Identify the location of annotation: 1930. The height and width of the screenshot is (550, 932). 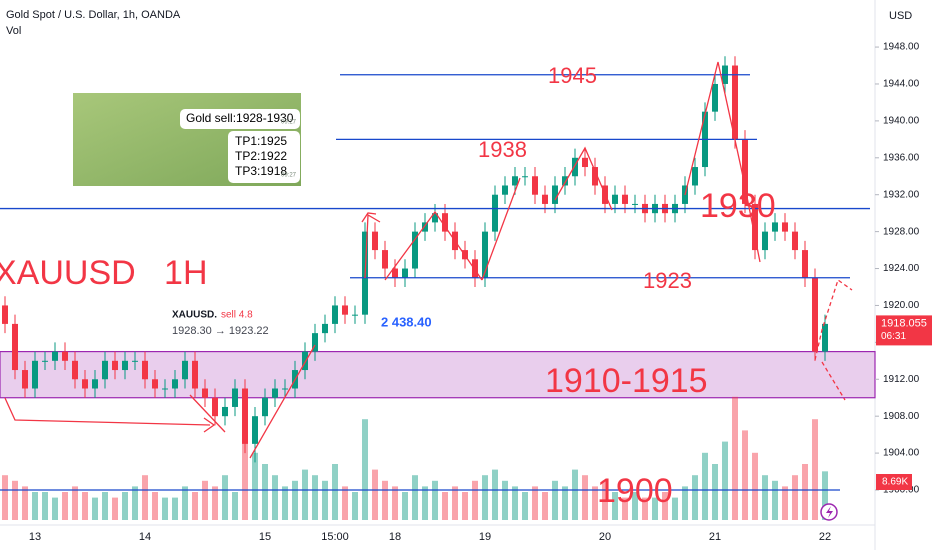
(738, 206).